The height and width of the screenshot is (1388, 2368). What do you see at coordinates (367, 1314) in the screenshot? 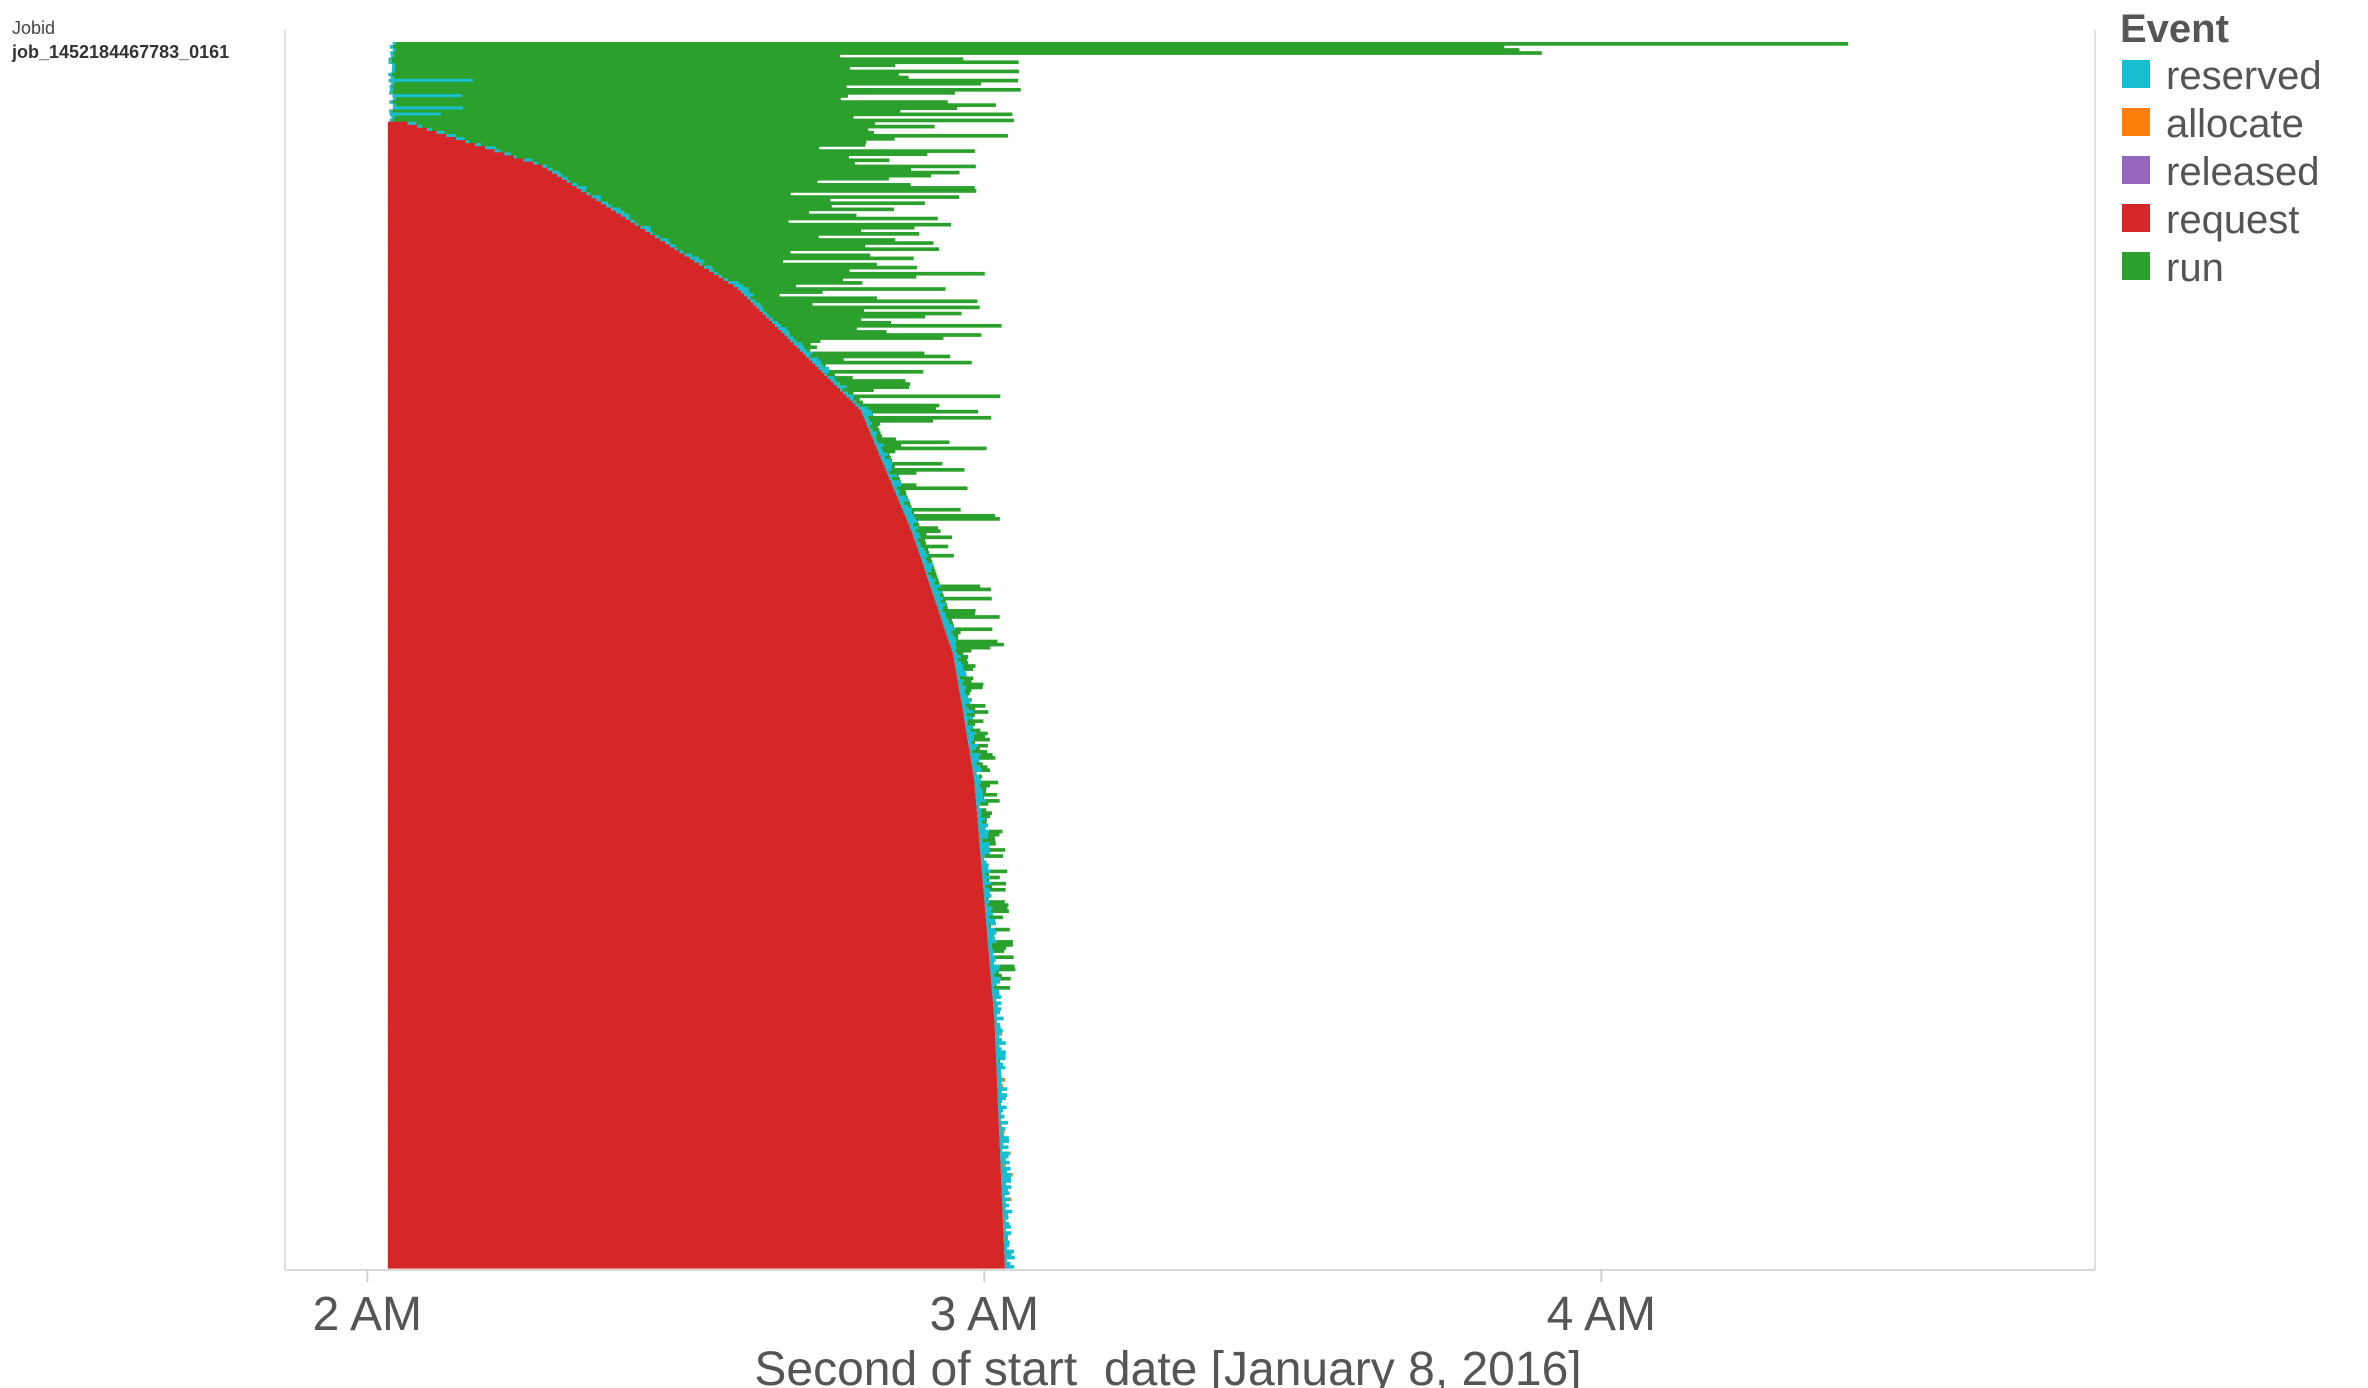
I see `x-tick-label: 2 AM` at bounding box center [367, 1314].